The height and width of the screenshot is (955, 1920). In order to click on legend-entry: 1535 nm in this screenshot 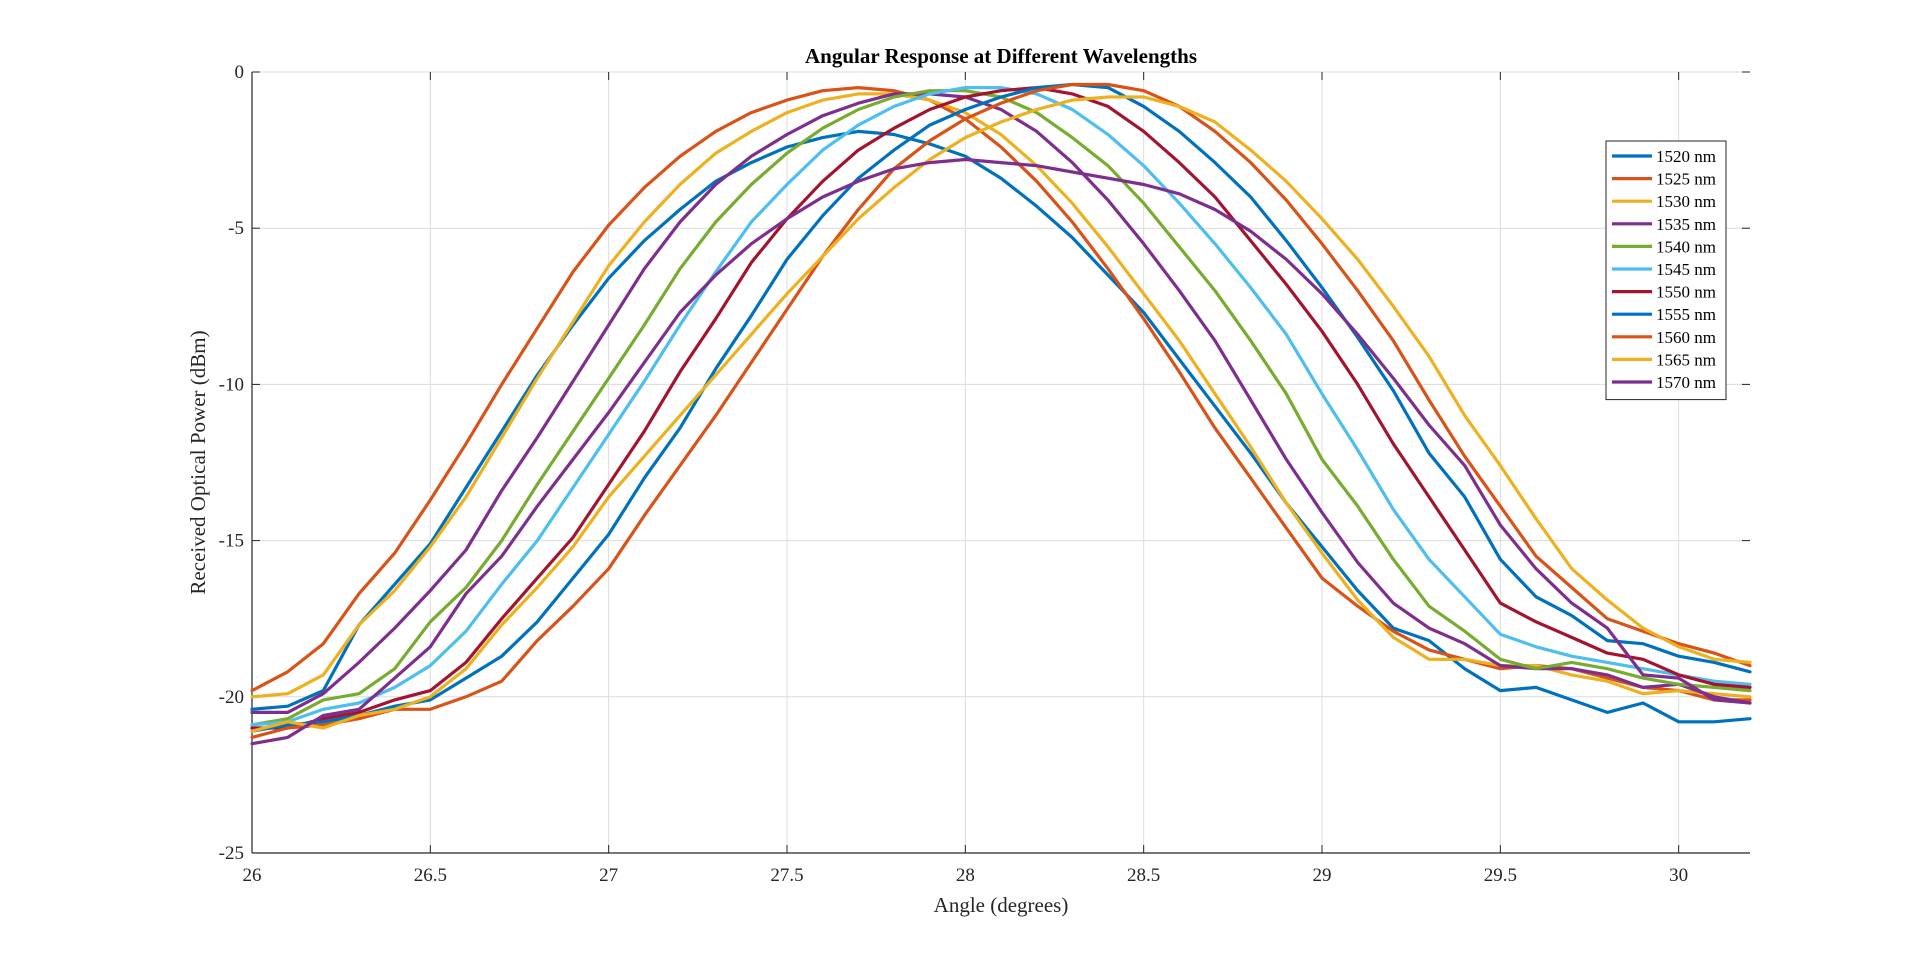, I will do `click(1686, 224)`.